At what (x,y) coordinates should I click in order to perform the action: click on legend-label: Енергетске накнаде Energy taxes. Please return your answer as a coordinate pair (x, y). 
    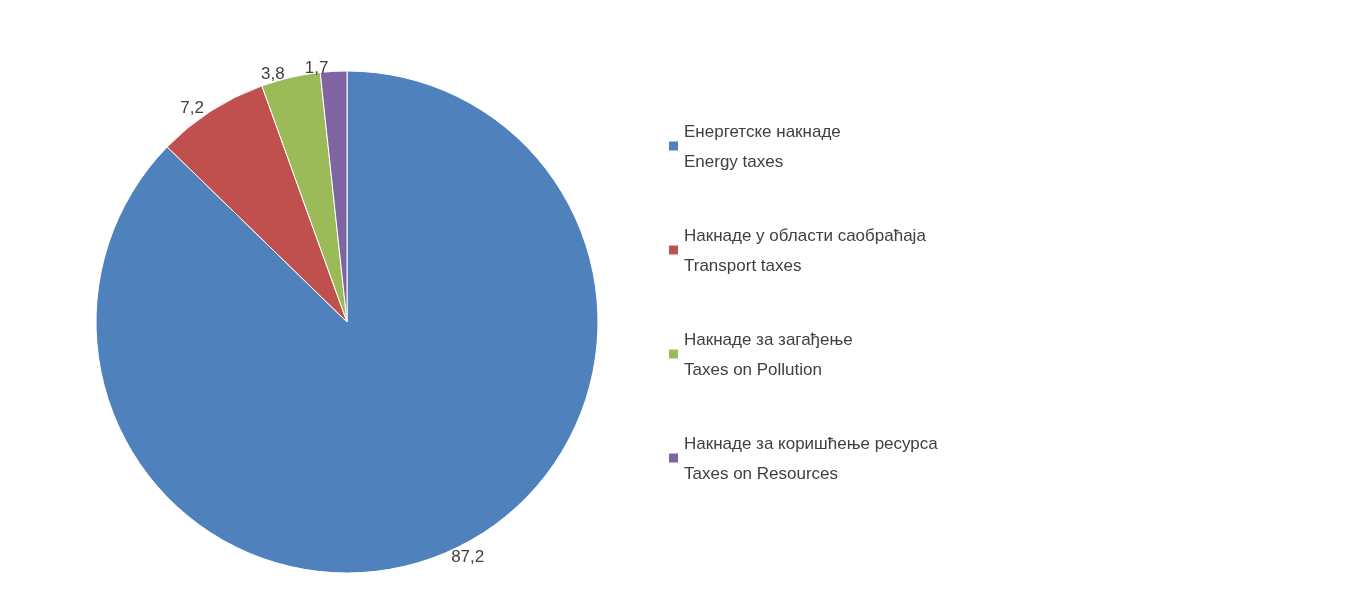
    Looking at the image, I should click on (762, 146).